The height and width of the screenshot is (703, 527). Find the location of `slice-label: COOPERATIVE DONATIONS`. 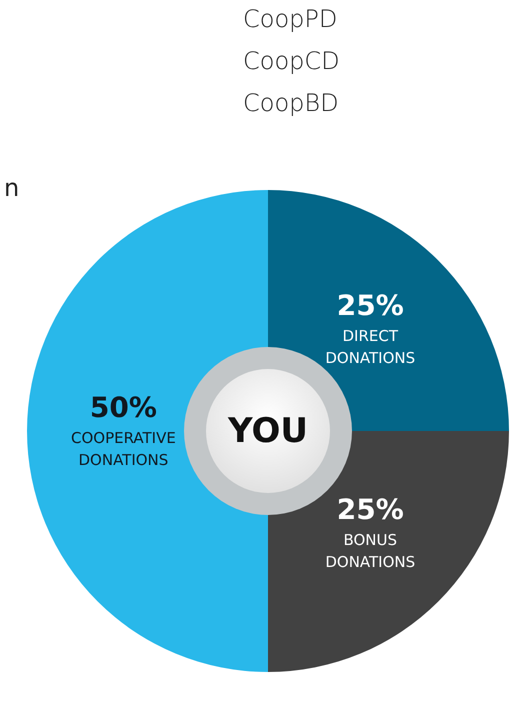

slice-label: COOPERATIVE DONATIONS is located at coordinates (123, 449).